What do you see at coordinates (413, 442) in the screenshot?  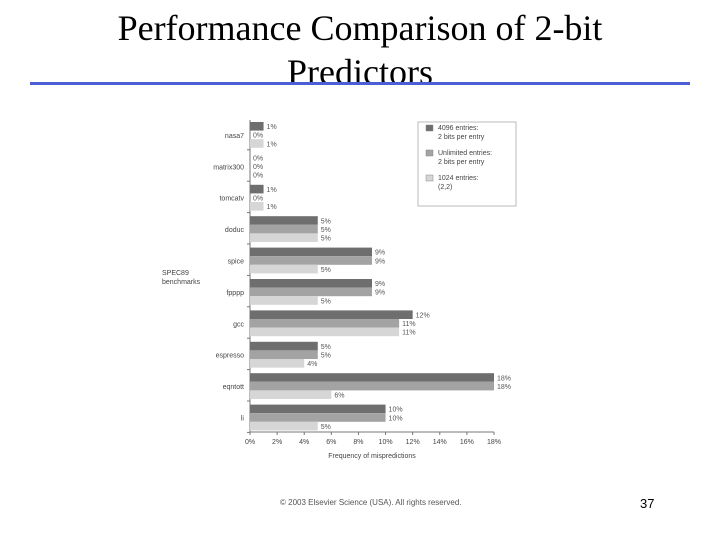 I see `x-tick-label: 12%` at bounding box center [413, 442].